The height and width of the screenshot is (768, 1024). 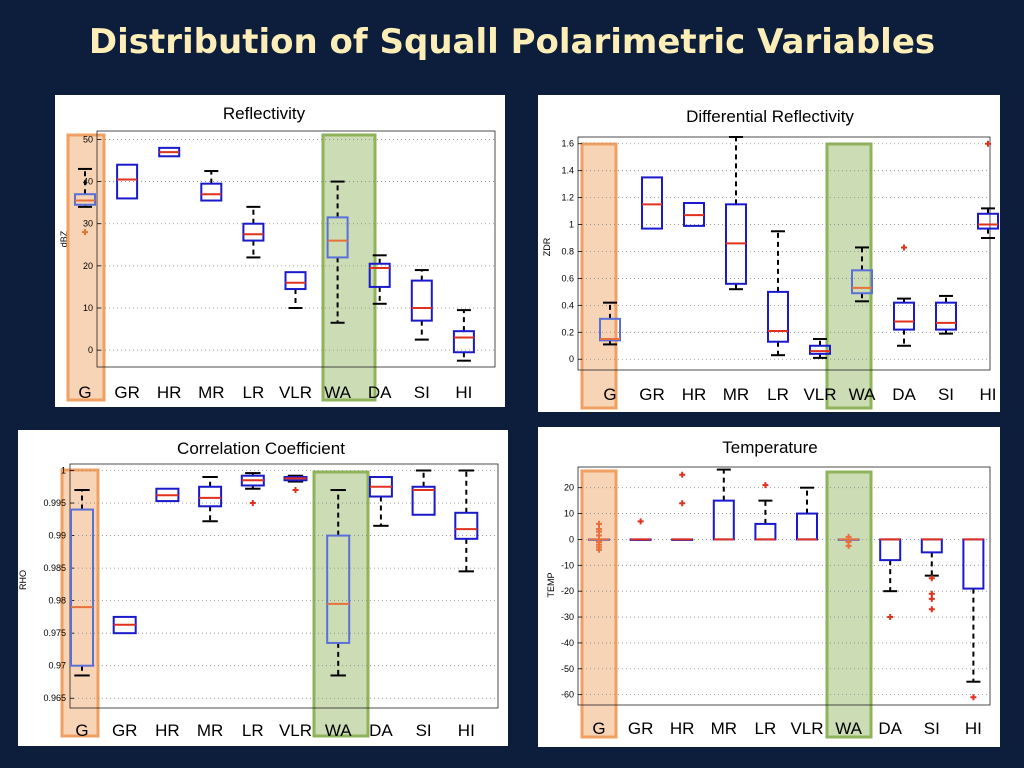 I want to click on chart-title: Reflectivity, so click(x=264, y=113).